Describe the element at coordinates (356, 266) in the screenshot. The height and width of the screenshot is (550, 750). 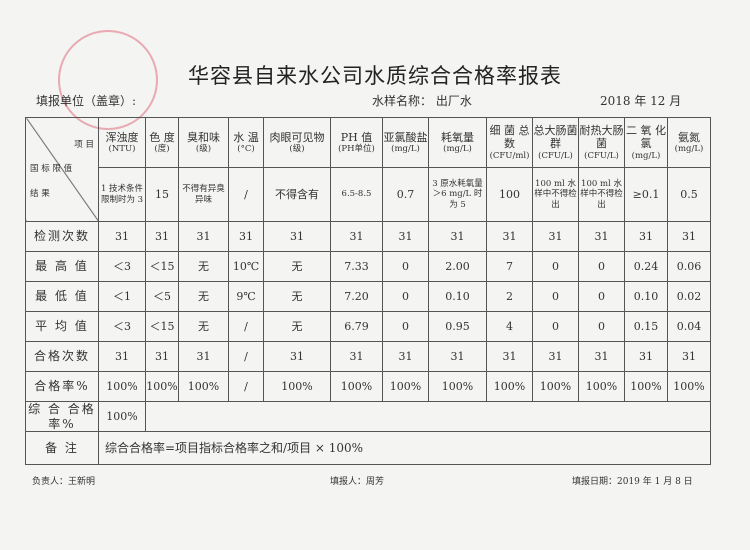
I see `cell-value: 7.33` at that location.